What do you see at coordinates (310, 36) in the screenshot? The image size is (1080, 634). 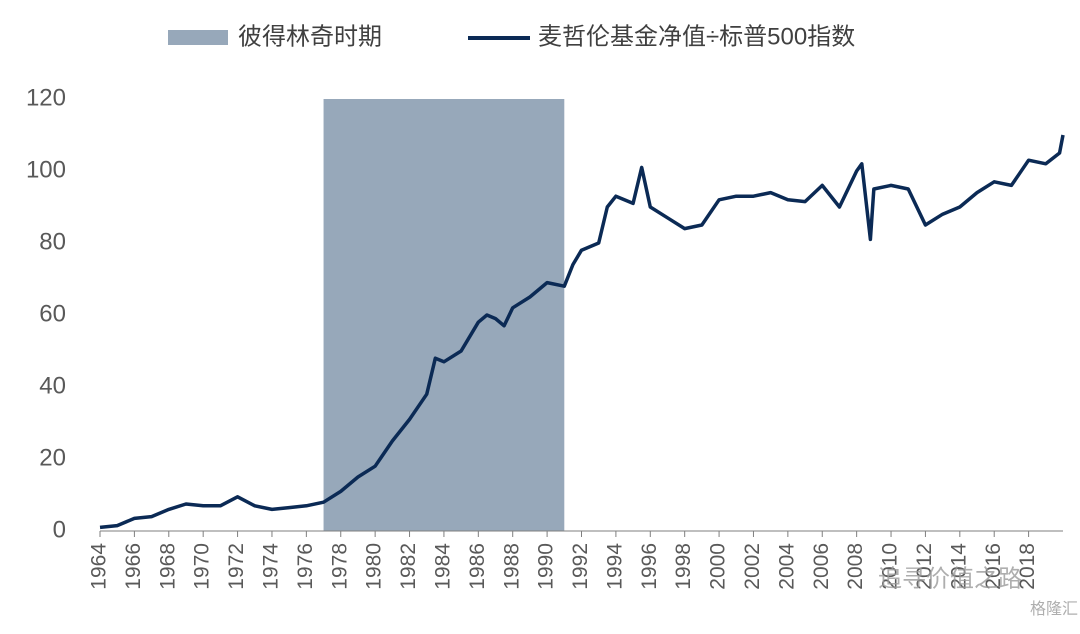 I see `legend-label: 彼得林奇时期` at bounding box center [310, 36].